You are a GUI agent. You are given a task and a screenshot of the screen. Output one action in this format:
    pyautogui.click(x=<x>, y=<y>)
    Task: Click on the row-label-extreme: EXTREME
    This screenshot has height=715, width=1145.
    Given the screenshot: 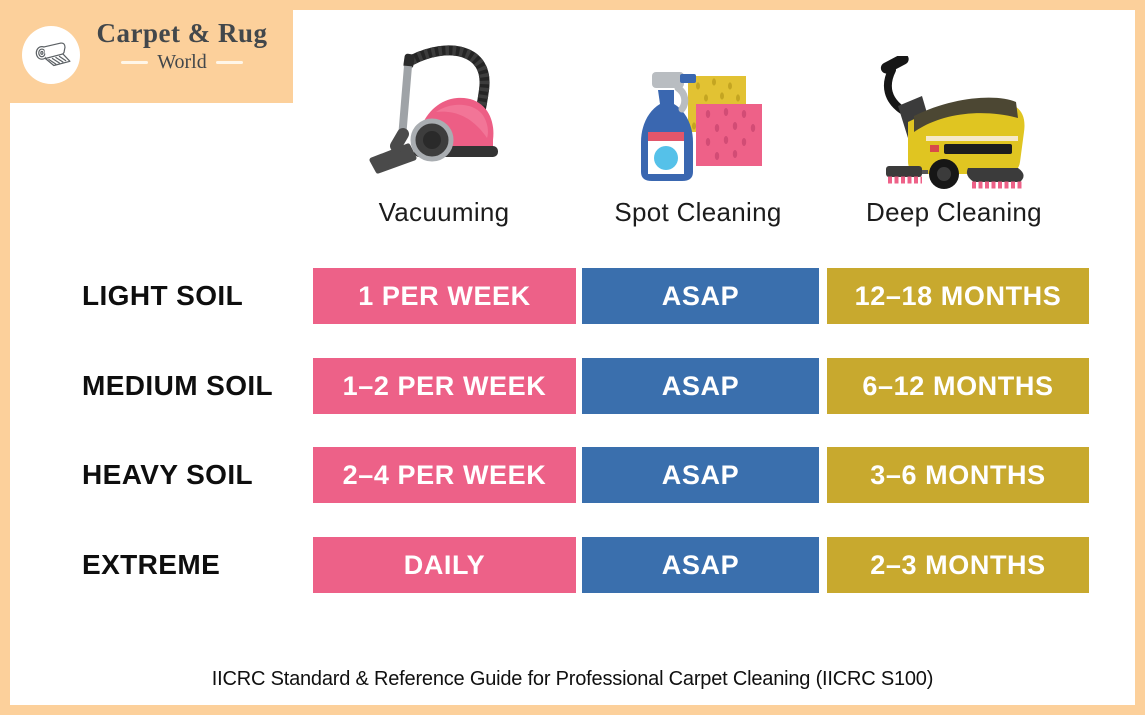 What is the action you would take?
    pyautogui.click(x=151, y=564)
    